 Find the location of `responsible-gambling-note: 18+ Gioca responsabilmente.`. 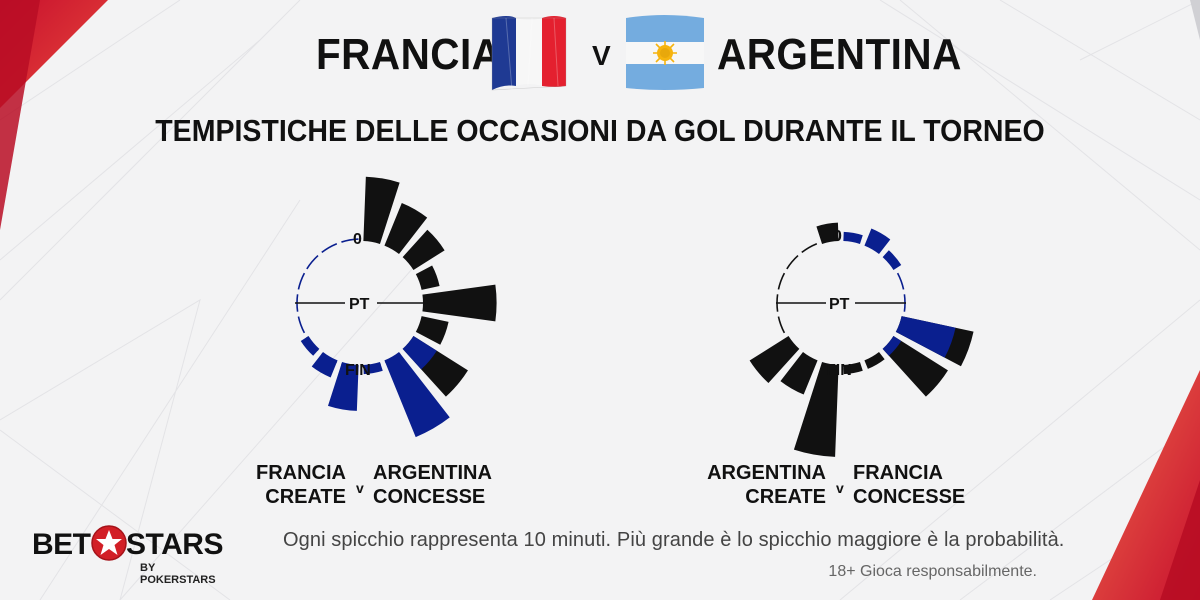

responsible-gambling-note: 18+ Gioca responsabilmente. is located at coordinates (932, 571).